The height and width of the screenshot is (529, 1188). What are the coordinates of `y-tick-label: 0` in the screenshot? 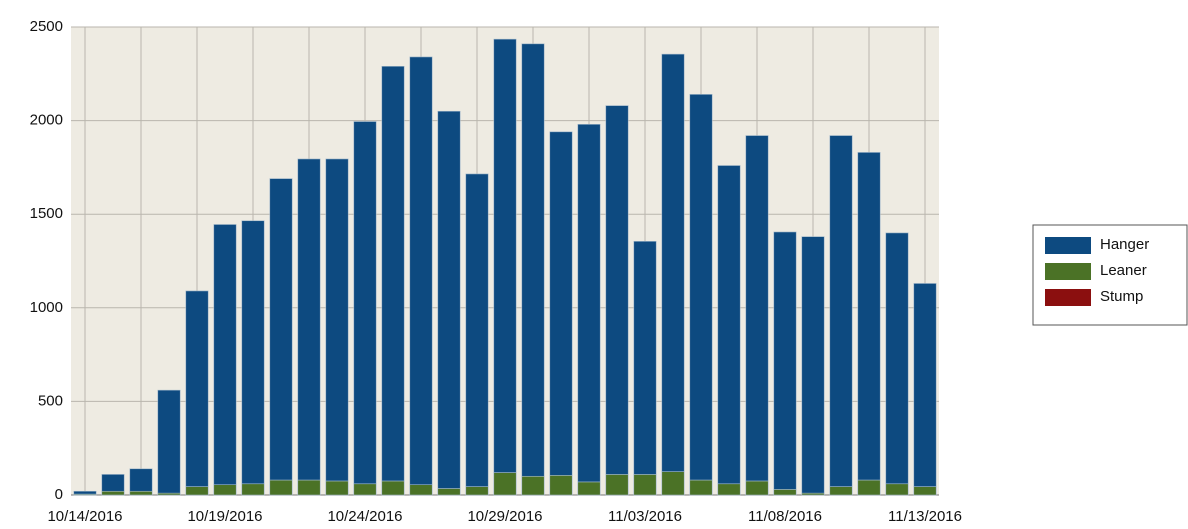 It's located at (59, 494).